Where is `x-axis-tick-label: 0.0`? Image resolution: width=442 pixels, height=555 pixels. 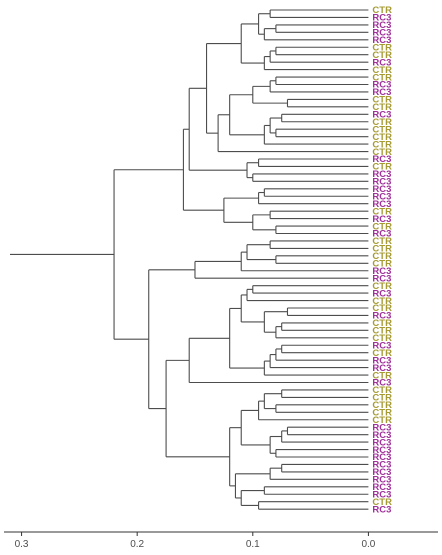 x-axis-tick-label: 0.0 is located at coordinates (368, 544).